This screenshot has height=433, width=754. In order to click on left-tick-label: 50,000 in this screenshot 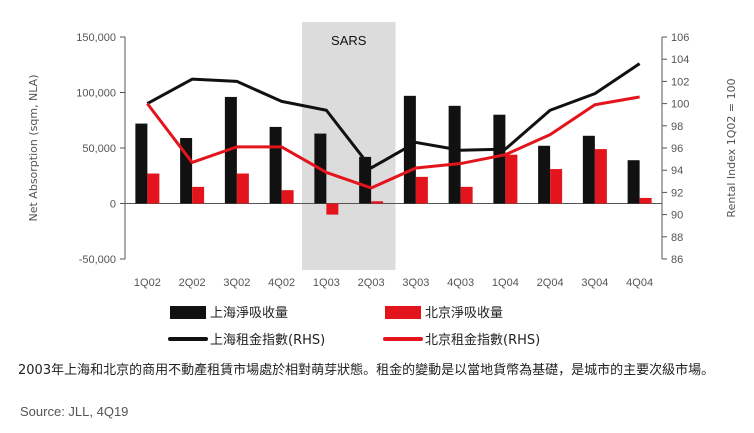, I will do `click(99, 149)`.